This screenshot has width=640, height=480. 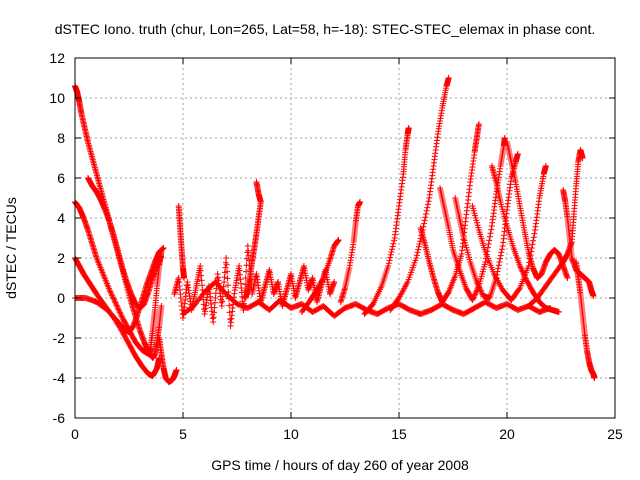 What do you see at coordinates (119, 290) in the screenshot?
I see `series-sat-d` at bounding box center [119, 290].